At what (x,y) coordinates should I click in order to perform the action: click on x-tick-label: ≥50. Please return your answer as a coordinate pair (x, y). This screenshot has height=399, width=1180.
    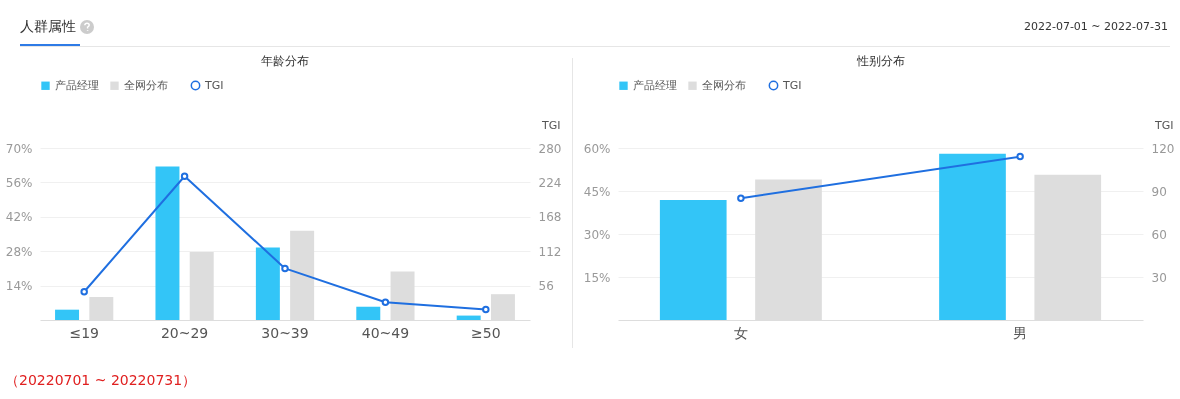
    Looking at the image, I should click on (486, 332).